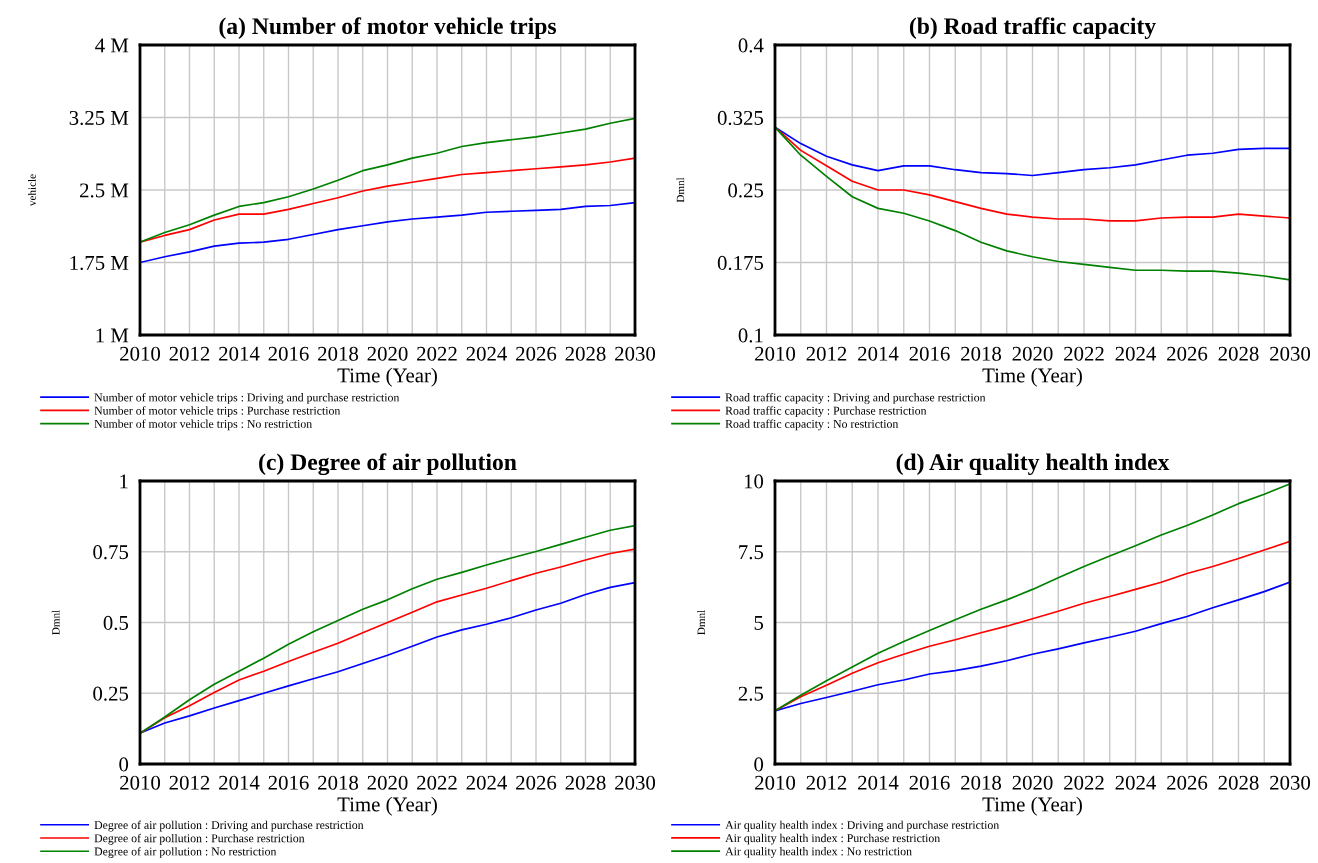  Describe the element at coordinates (229, 826) in the screenshot. I see `legend-label: Degree of air pollution : Driving and purchase restriction` at that location.